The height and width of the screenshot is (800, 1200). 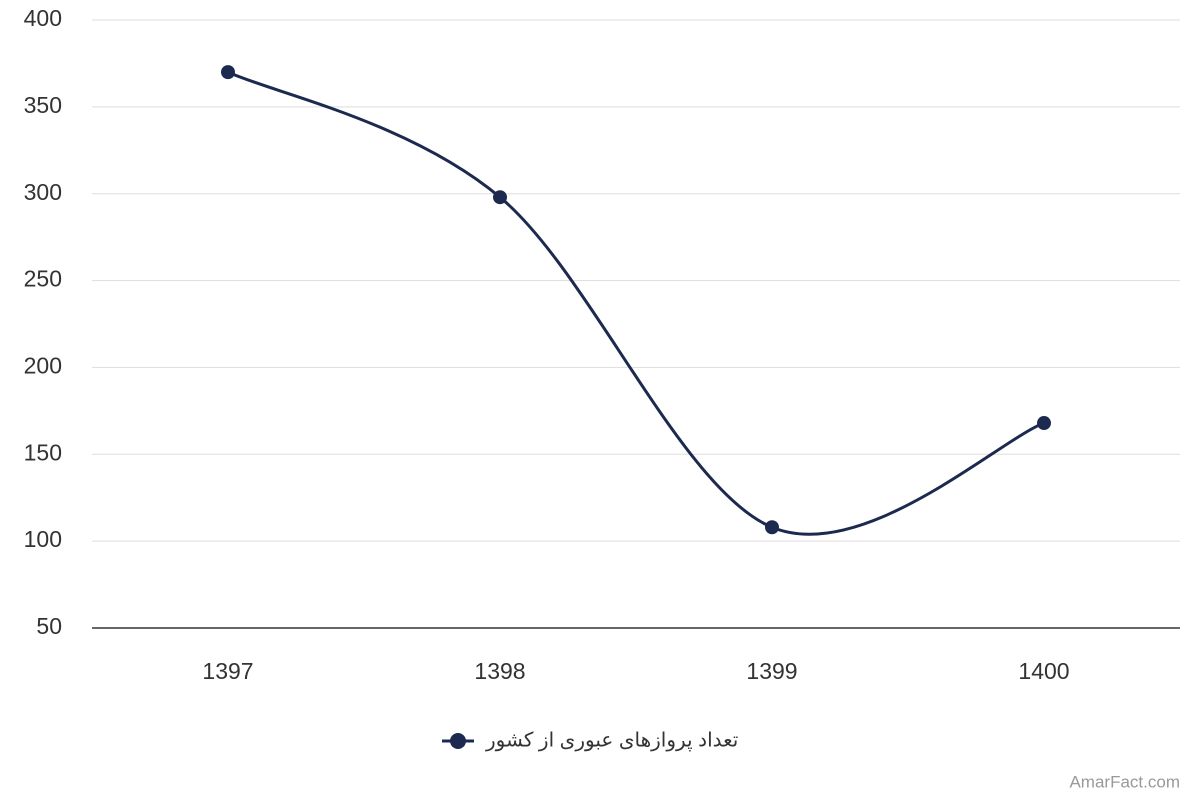 What do you see at coordinates (43, 279) in the screenshot?
I see `y-tick-label: 250` at bounding box center [43, 279].